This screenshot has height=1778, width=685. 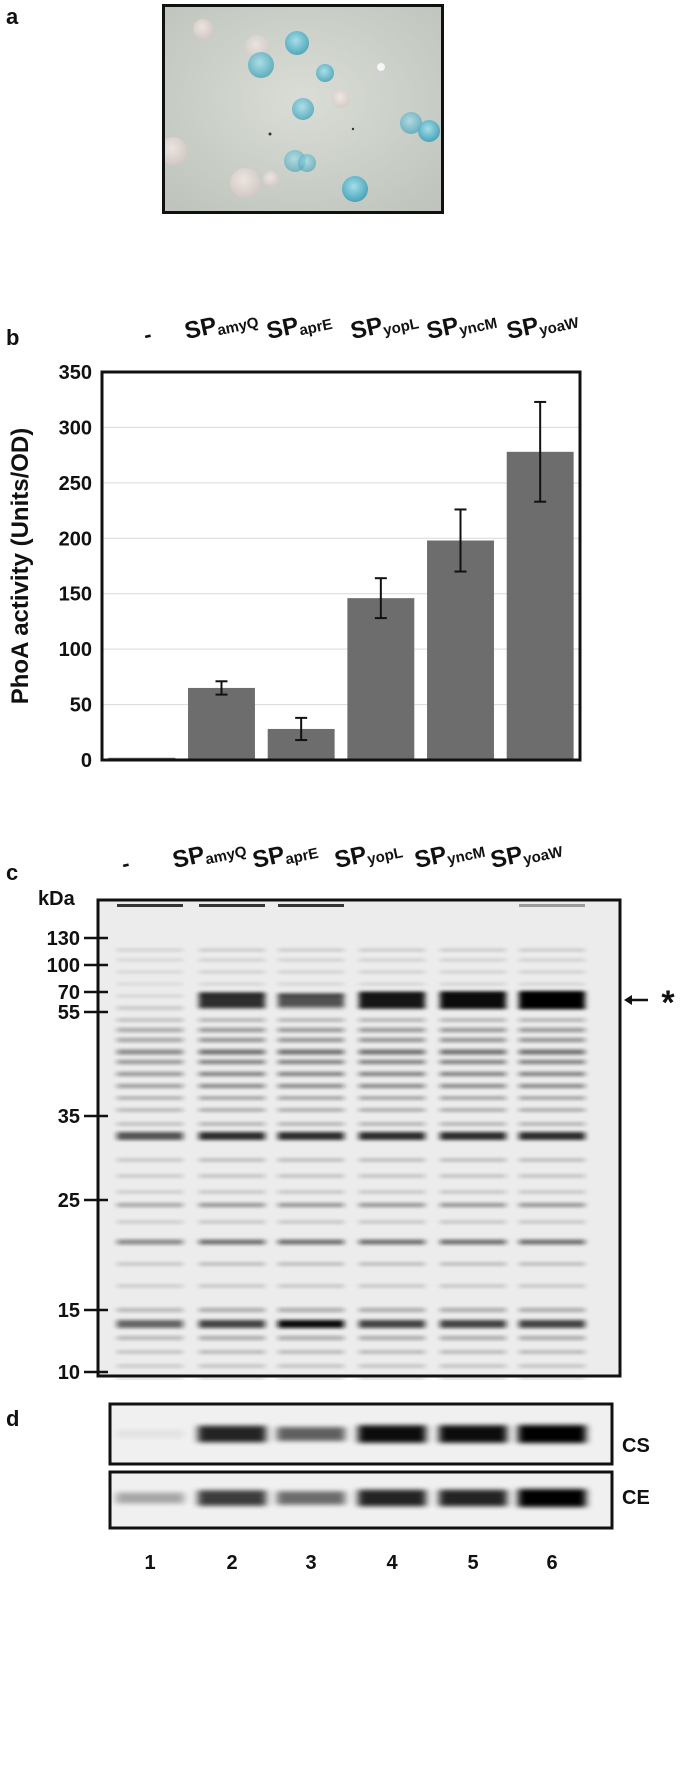 I want to click on lane-number: 4, so click(x=392, y=1563).